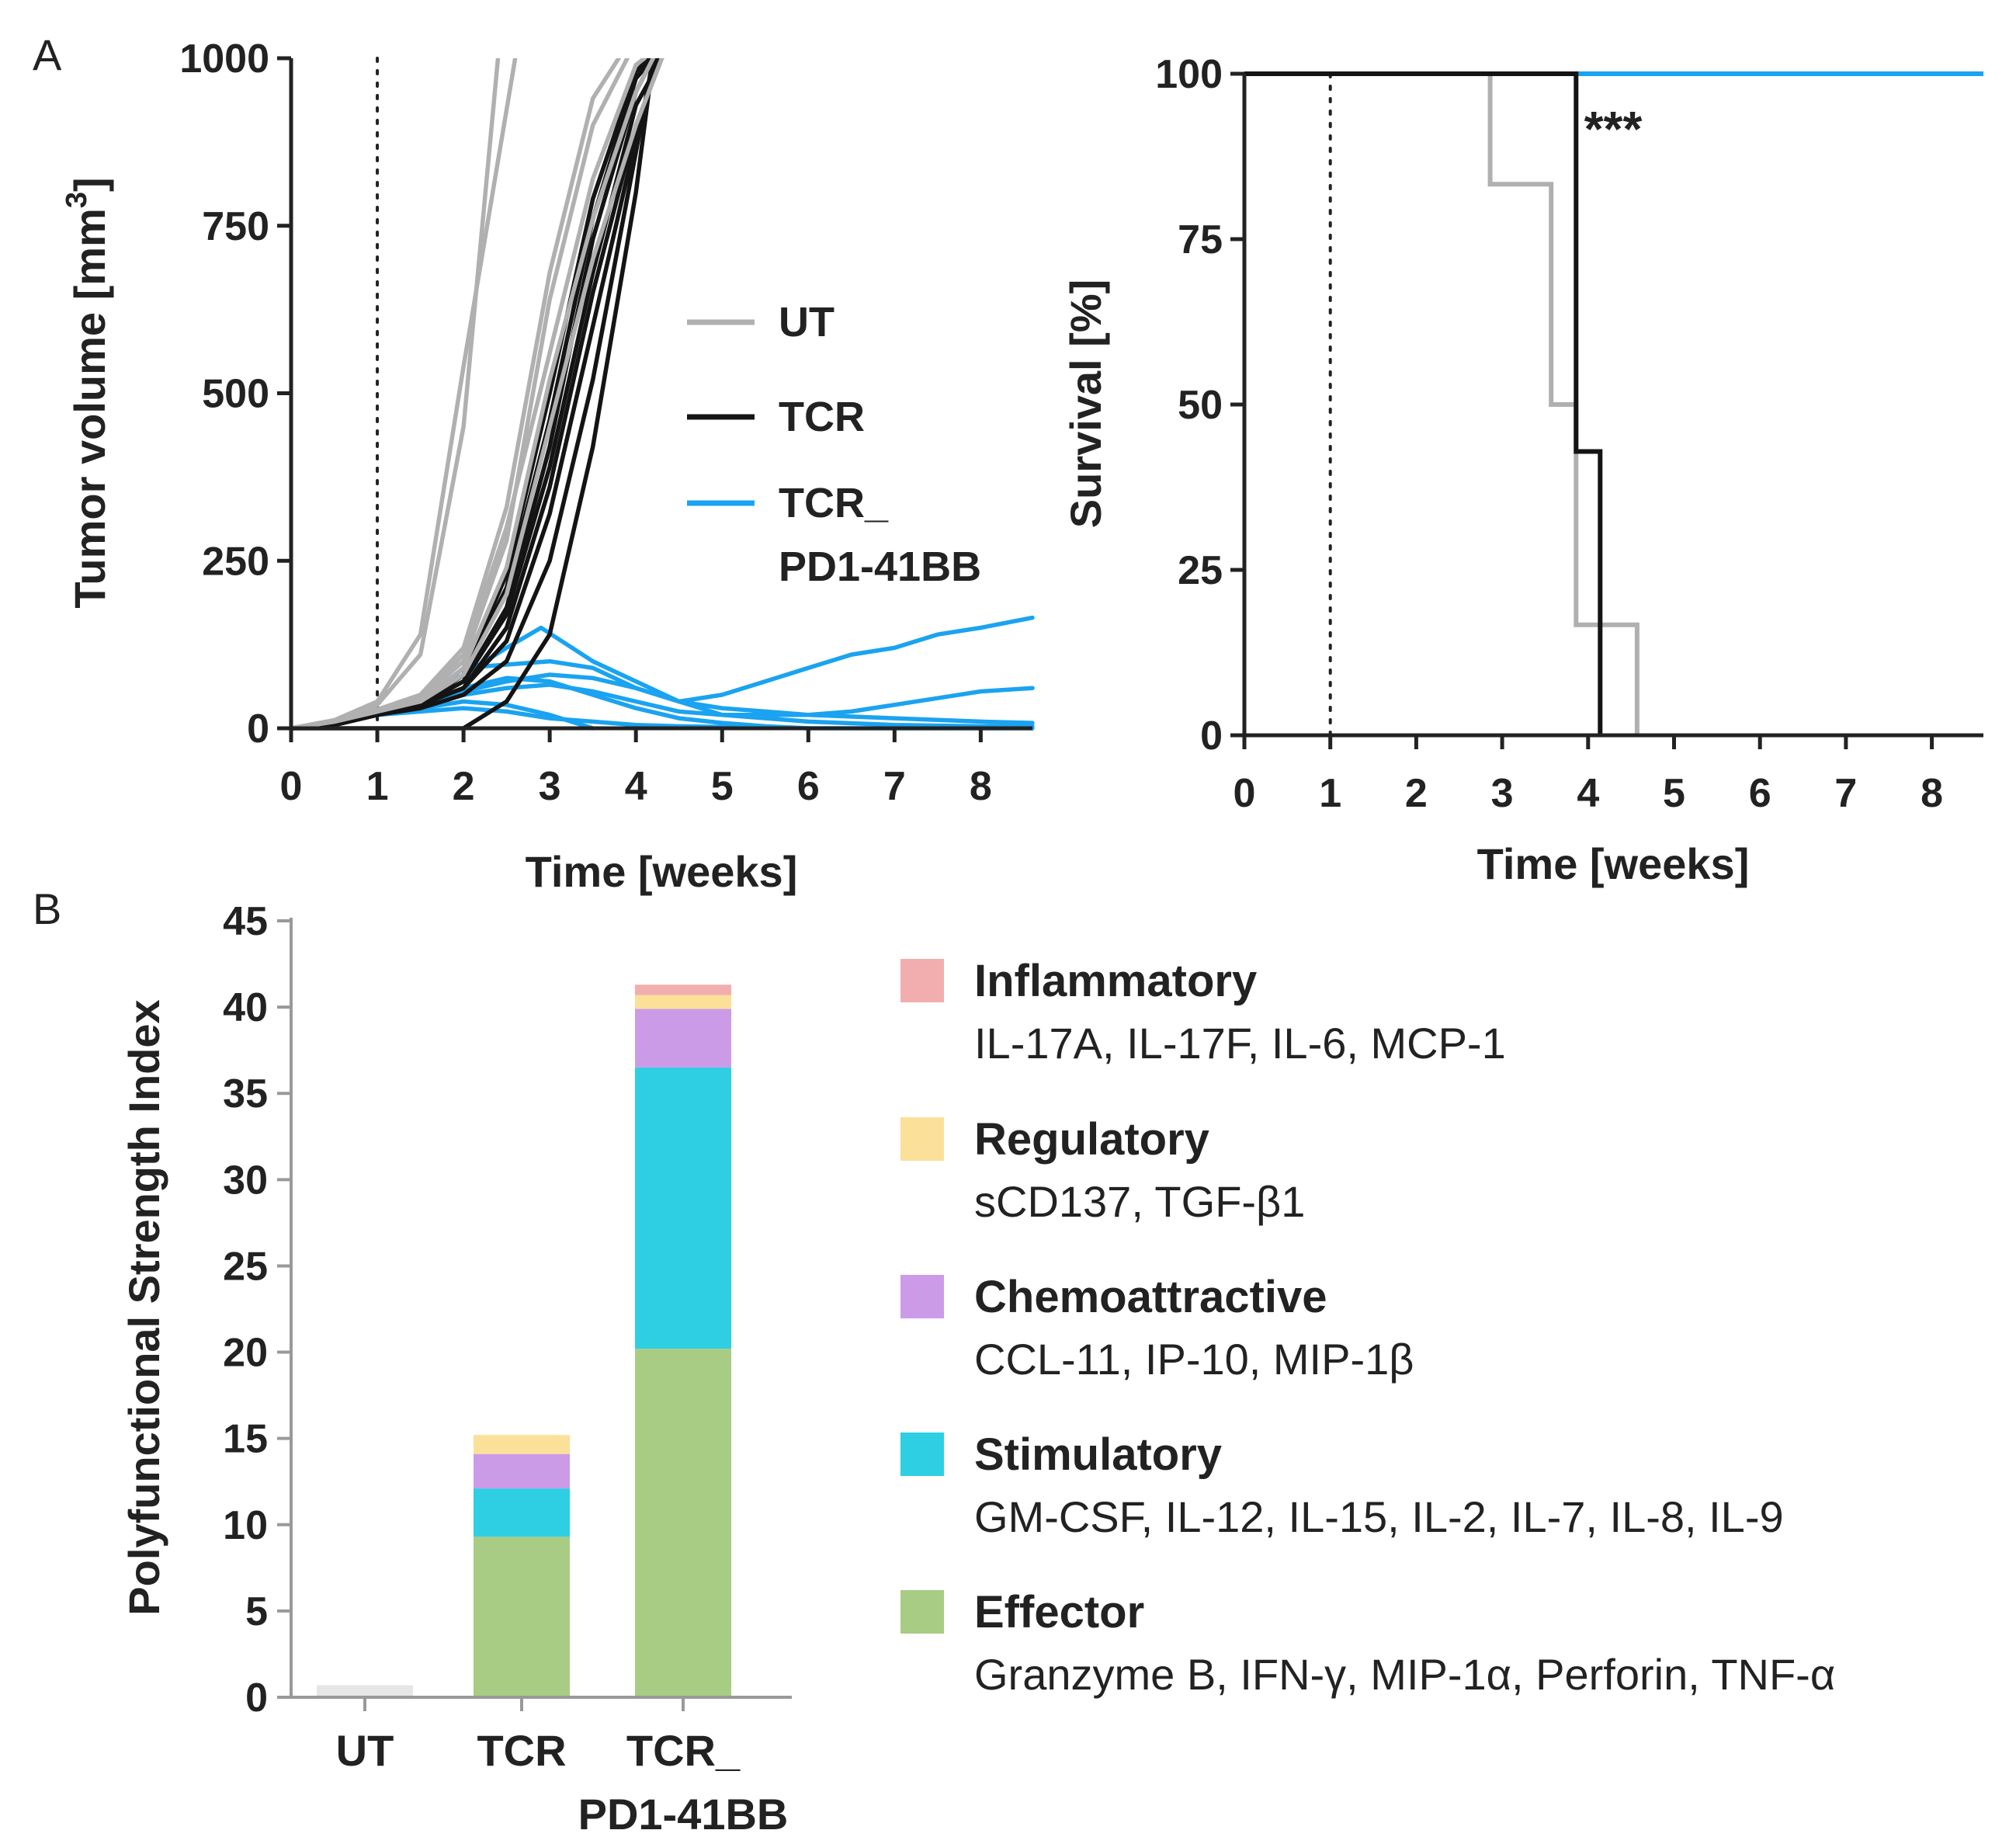 The width and height of the screenshot is (2016, 1844). Describe the element at coordinates (1085, 404) in the screenshot. I see `survival-y-axis-label: Survival [%]` at that location.